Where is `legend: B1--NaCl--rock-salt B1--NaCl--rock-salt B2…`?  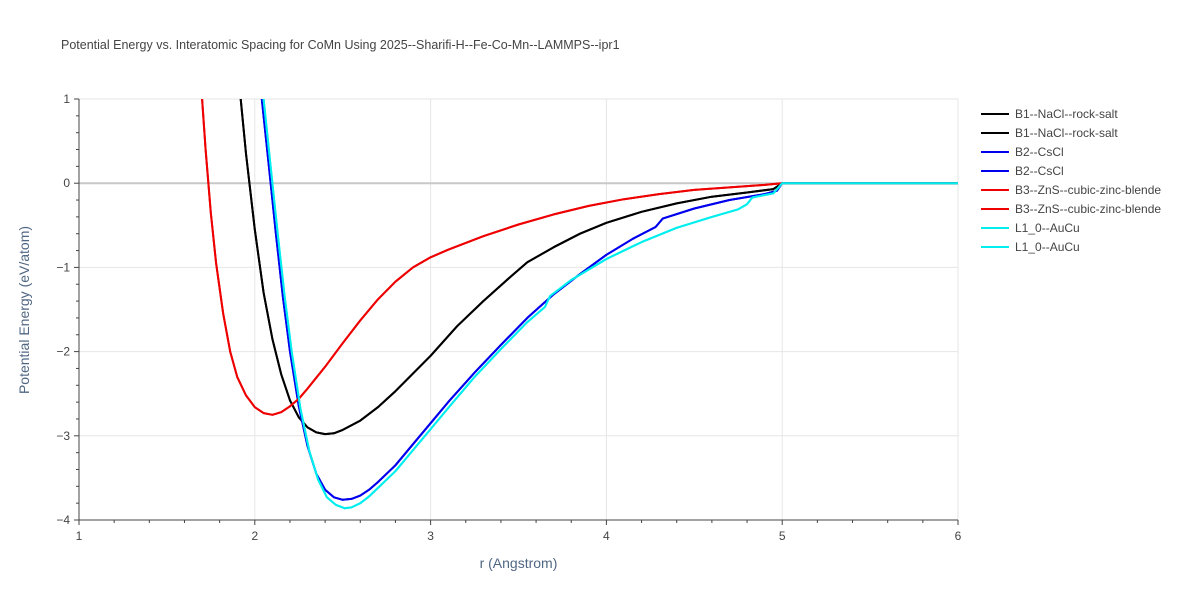 legend: B1--NaCl--rock-salt B1--NaCl--rock-salt B2… is located at coordinates (1071, 180).